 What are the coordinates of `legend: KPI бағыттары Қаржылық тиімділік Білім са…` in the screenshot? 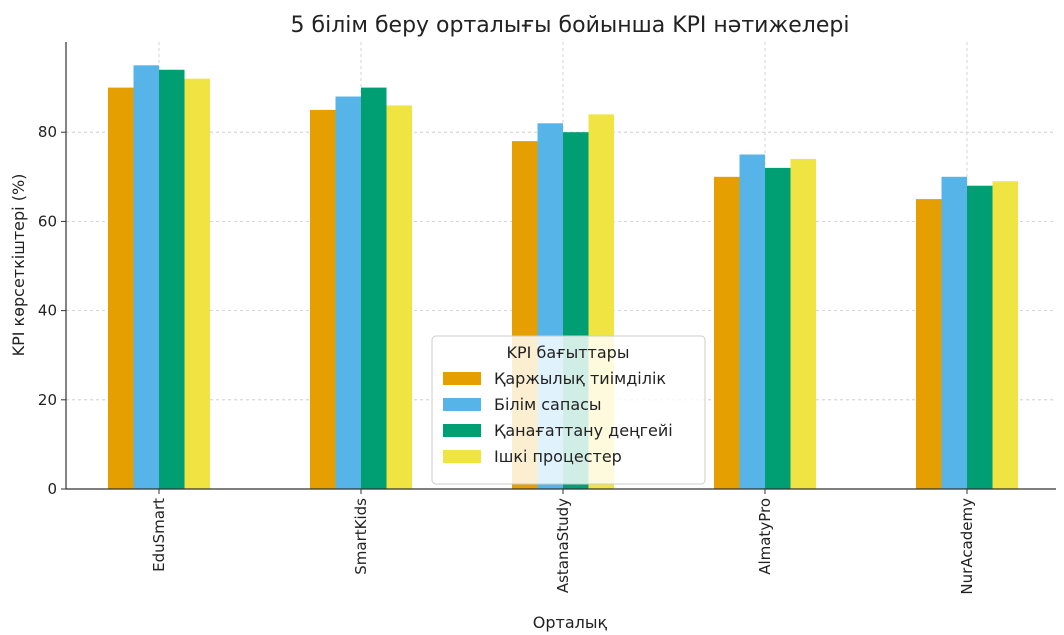 It's located at (568, 410).